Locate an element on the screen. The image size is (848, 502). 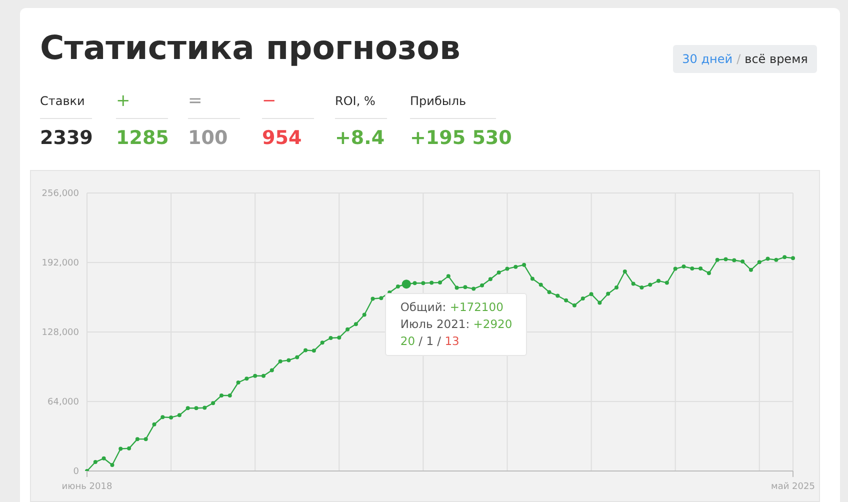
text: 954 is located at coordinates (282, 138).